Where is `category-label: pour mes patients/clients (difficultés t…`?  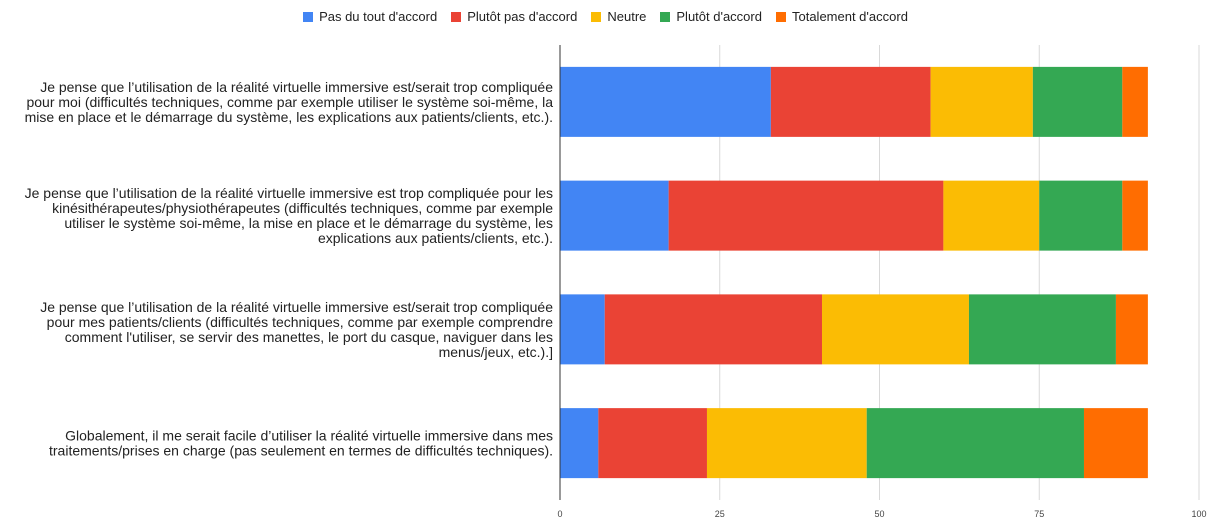
category-label: pour mes patients/clients (difficultés t… is located at coordinates (300, 322).